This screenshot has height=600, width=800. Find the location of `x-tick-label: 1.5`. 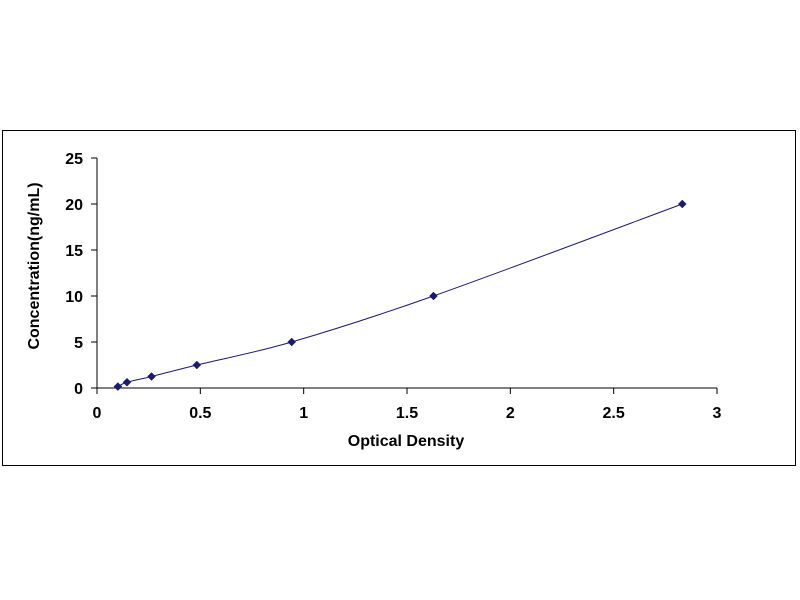

x-tick-label: 1.5 is located at coordinates (407, 413).